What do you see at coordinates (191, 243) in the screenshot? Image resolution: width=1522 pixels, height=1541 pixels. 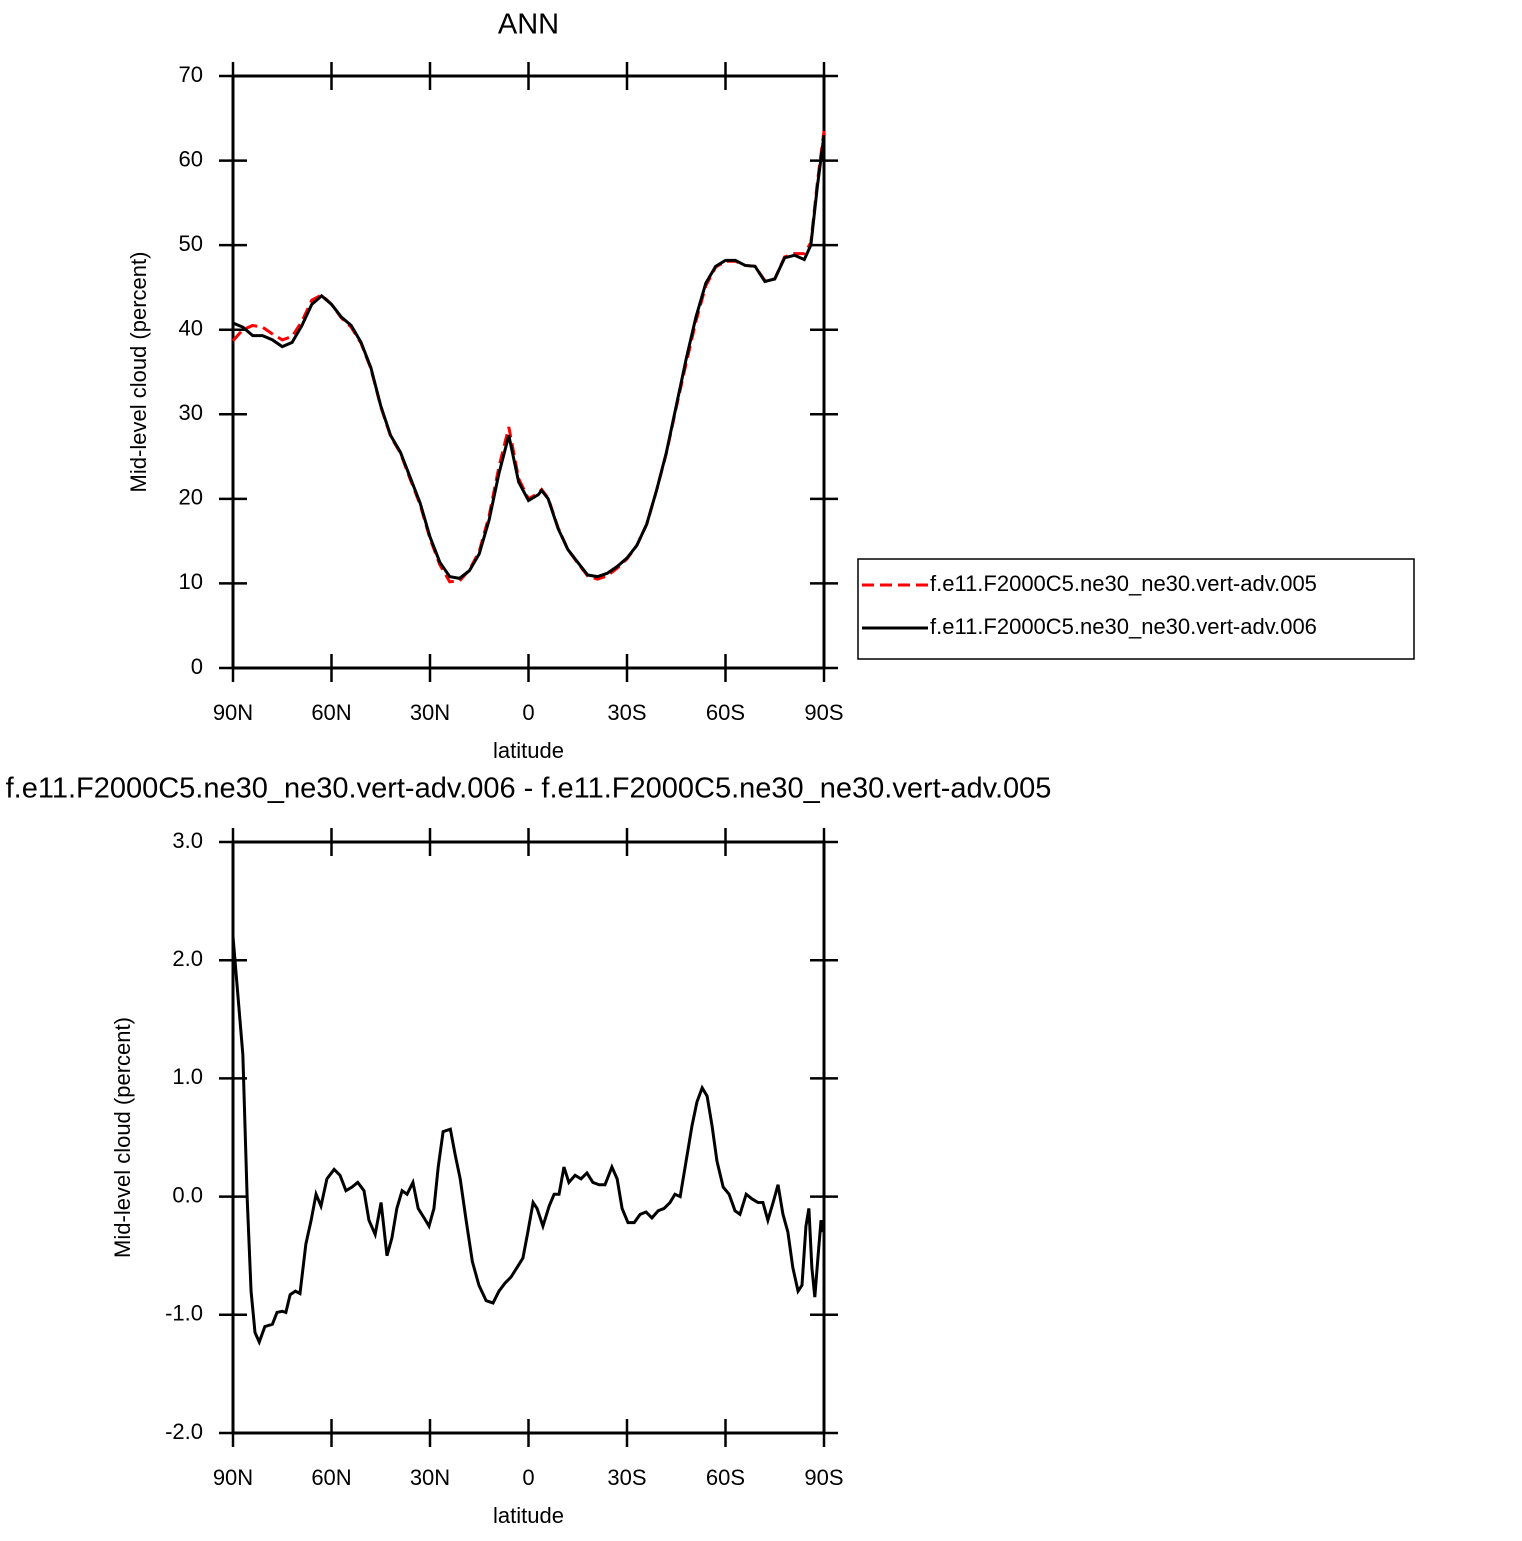 I see `y-tick-label: 50` at bounding box center [191, 243].